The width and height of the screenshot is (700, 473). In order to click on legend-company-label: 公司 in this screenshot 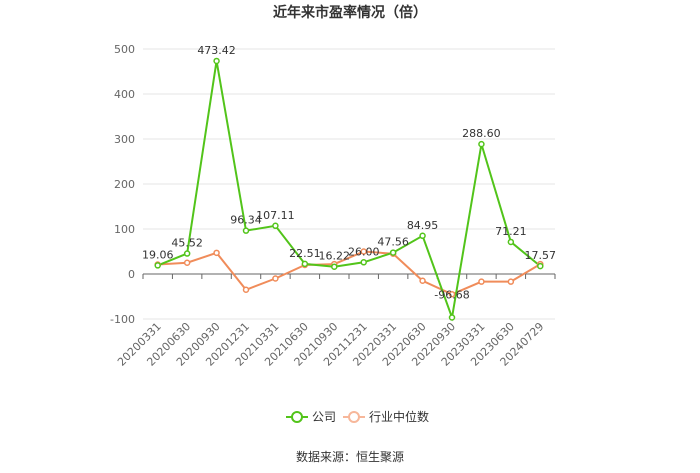, I will do `click(324, 417)`.